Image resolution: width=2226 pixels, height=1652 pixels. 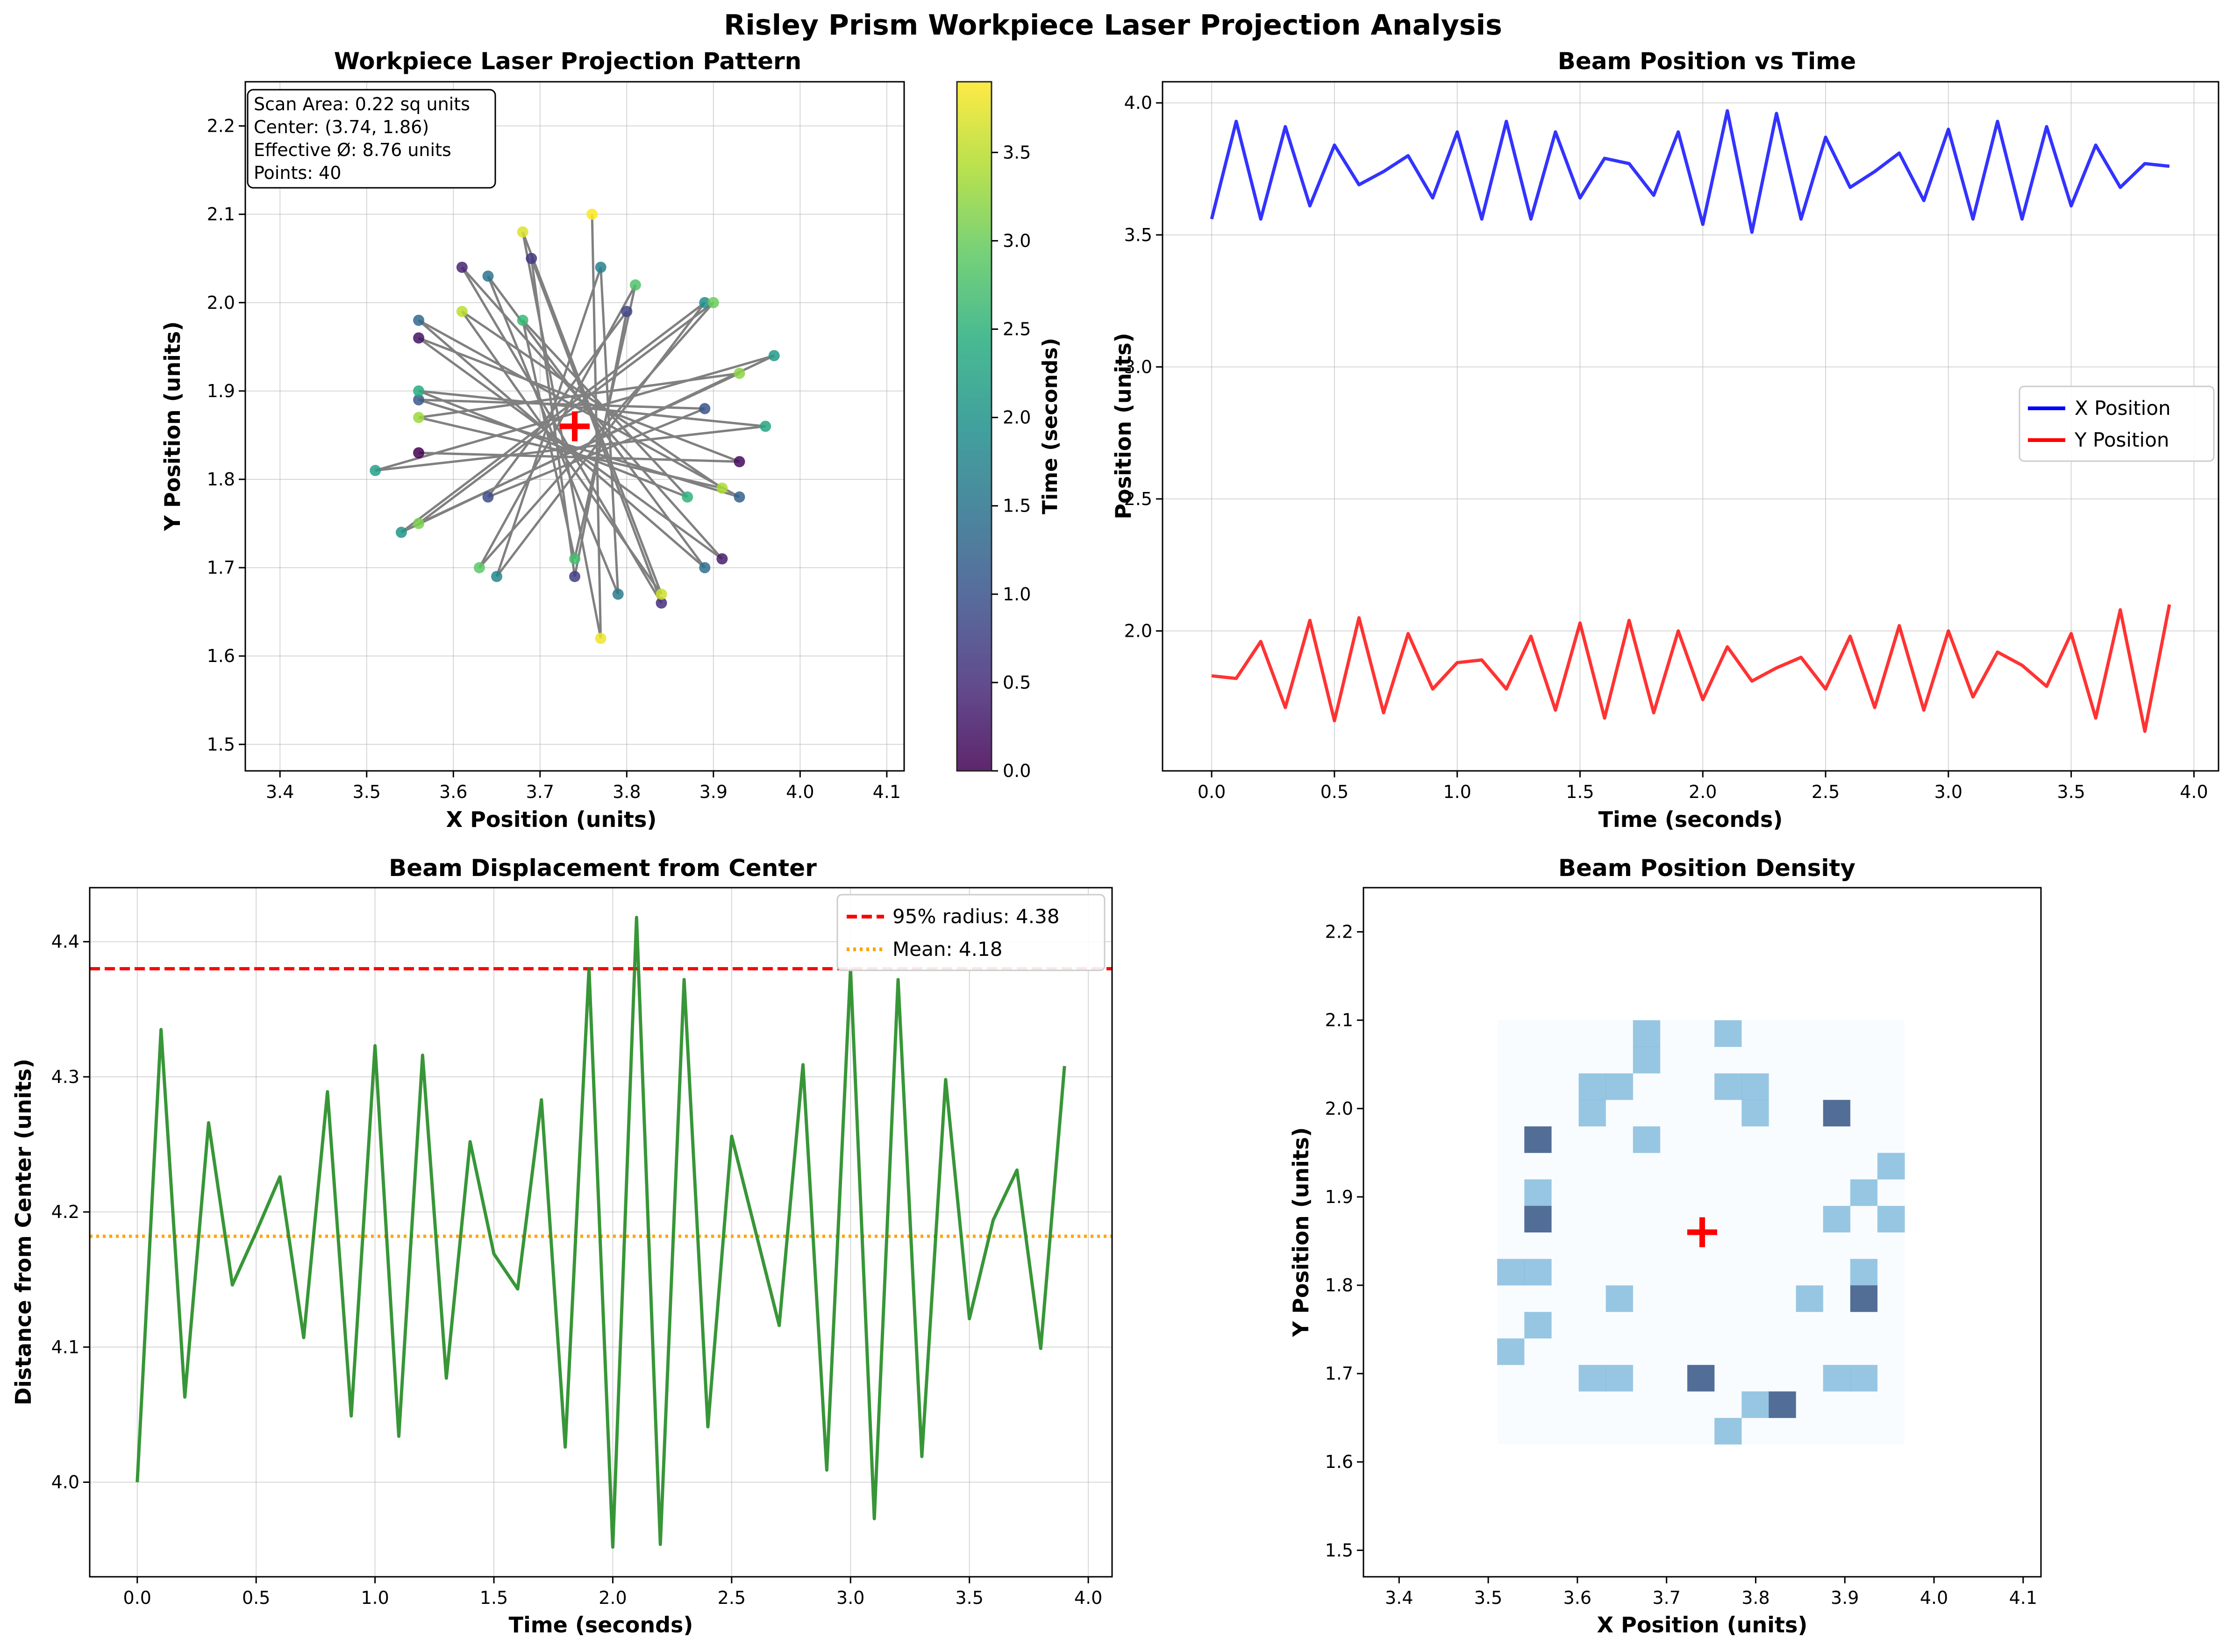 I want to click on legend-label-y: Y Position, so click(x=2121, y=440).